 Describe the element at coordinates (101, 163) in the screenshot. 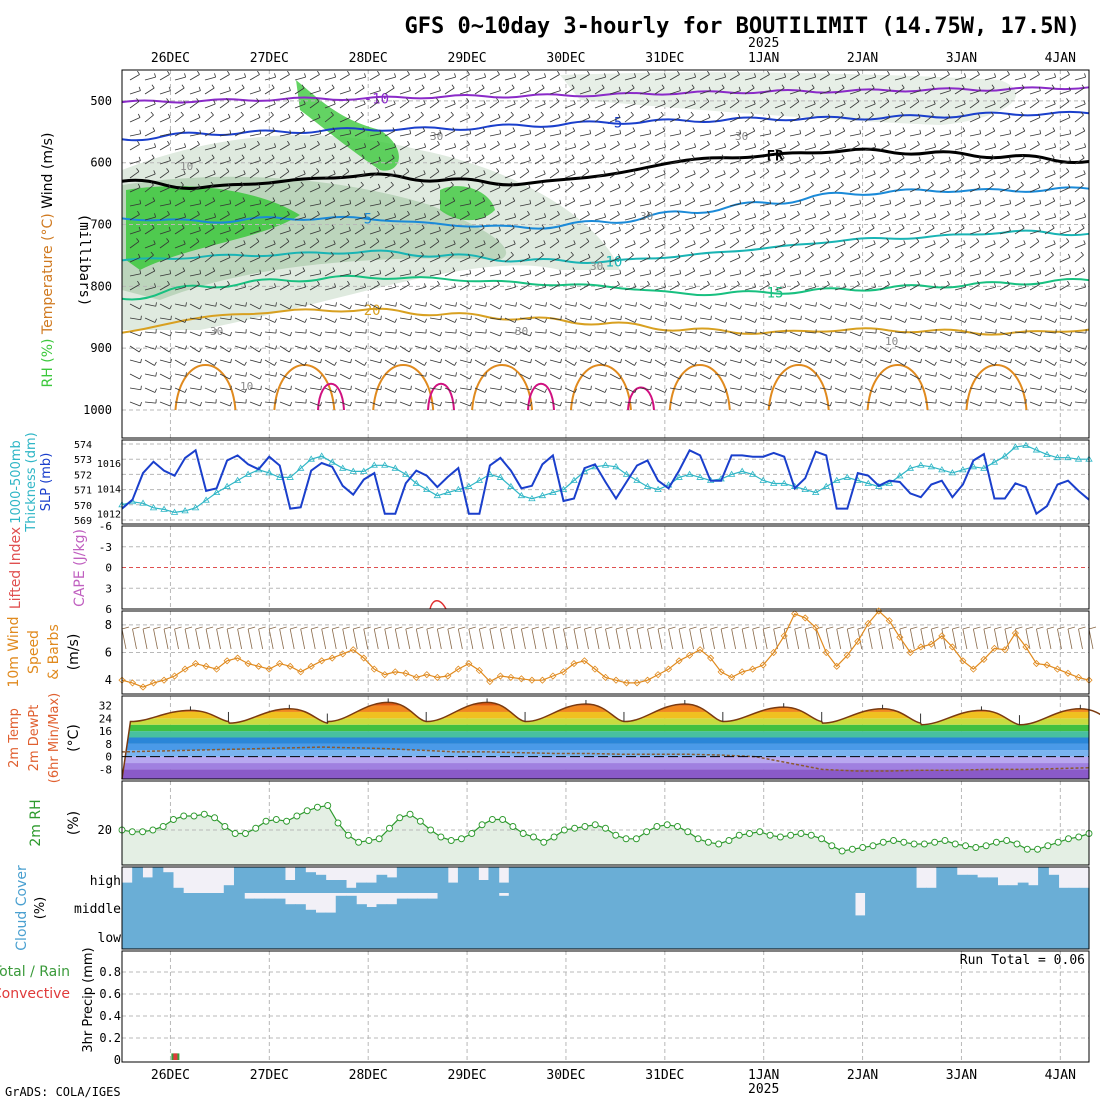

I see `pressure-tick-label: 600` at that location.